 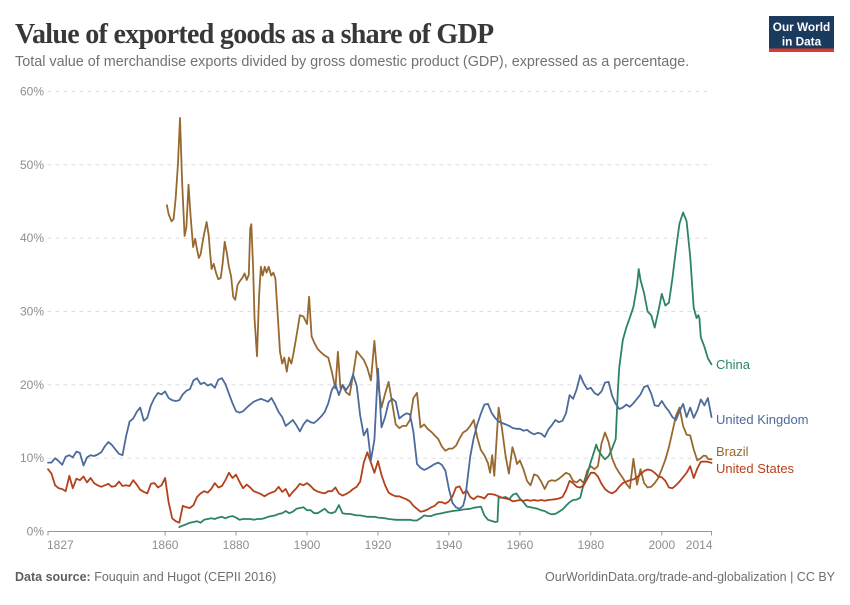 What do you see at coordinates (661, 545) in the screenshot?
I see `svg-text: 2000` at bounding box center [661, 545].